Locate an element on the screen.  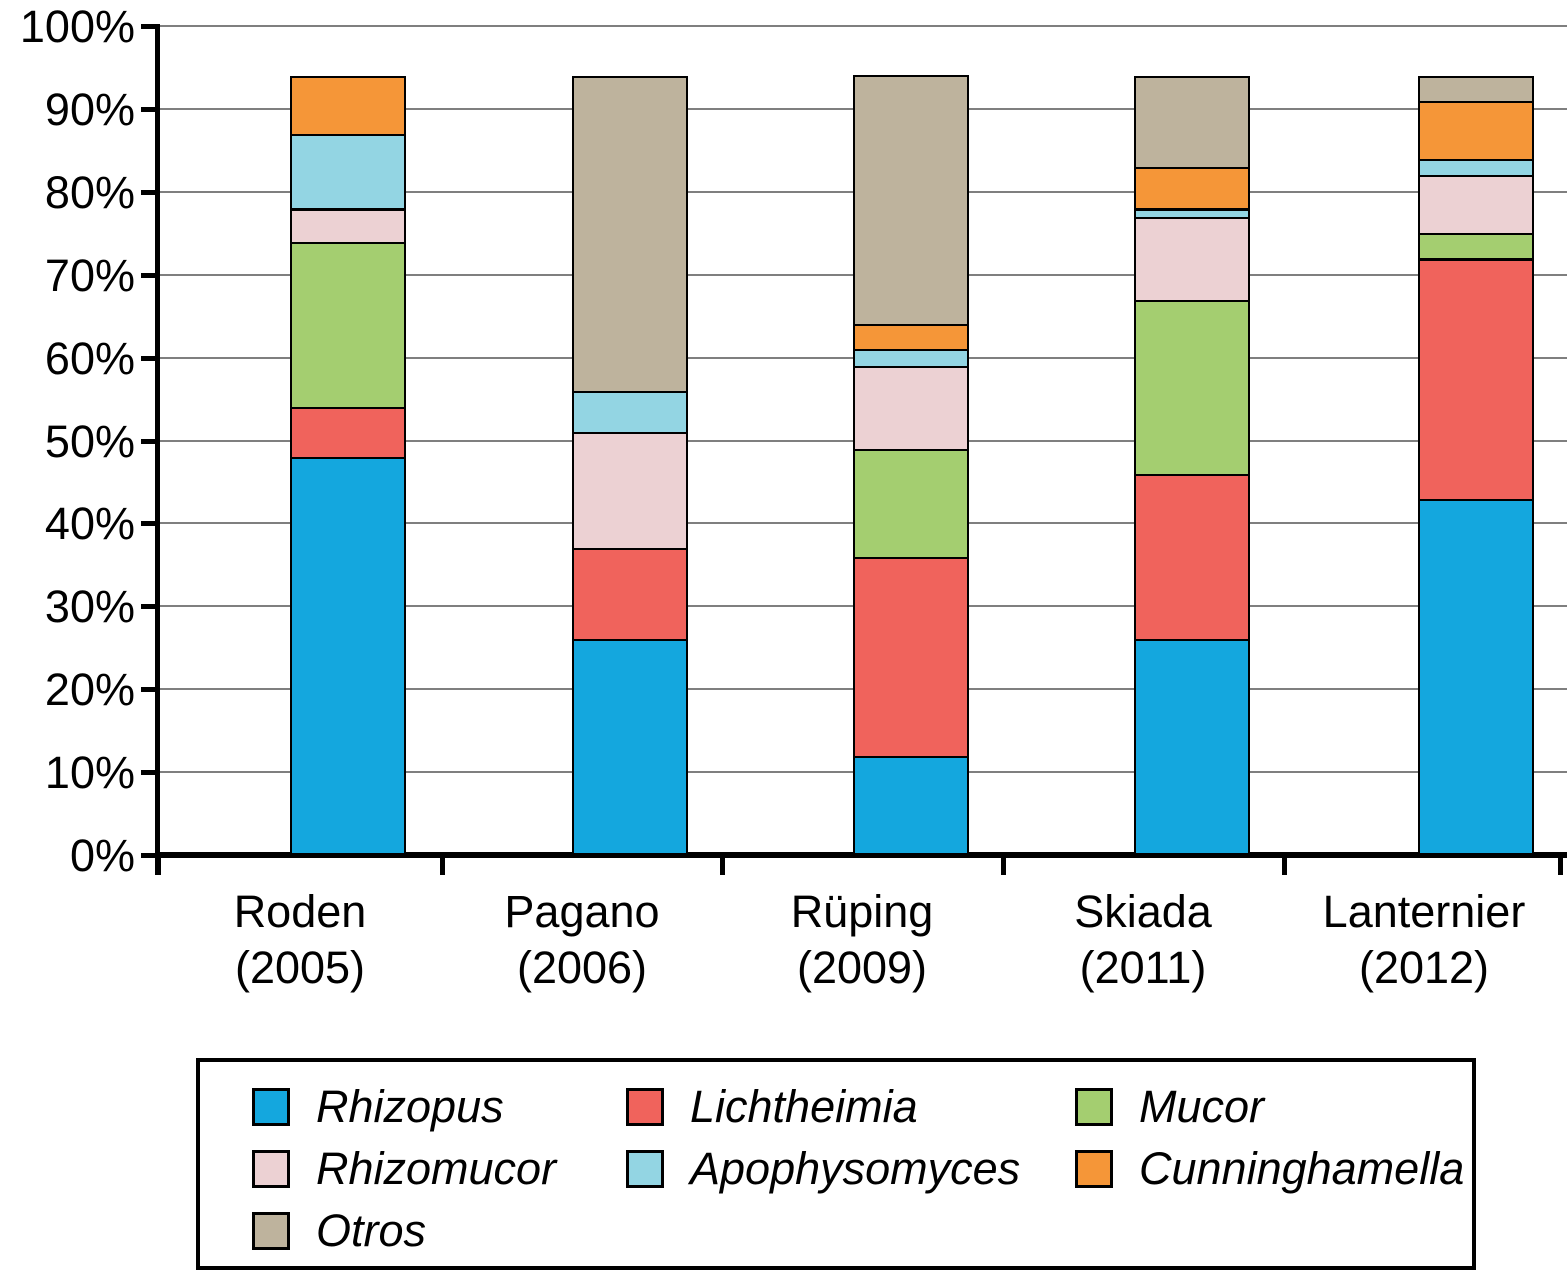
y-tick-label-90: 90% is located at coordinates (89, 109).